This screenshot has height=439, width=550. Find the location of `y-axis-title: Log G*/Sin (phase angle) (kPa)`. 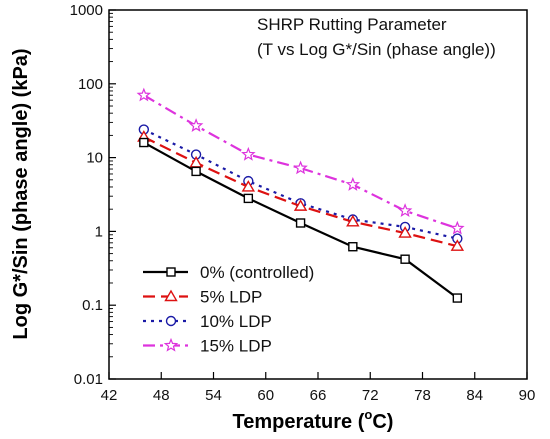

y-axis-title: Log G*/Sin (phase angle) (kPa) is located at coordinates (21, 193).